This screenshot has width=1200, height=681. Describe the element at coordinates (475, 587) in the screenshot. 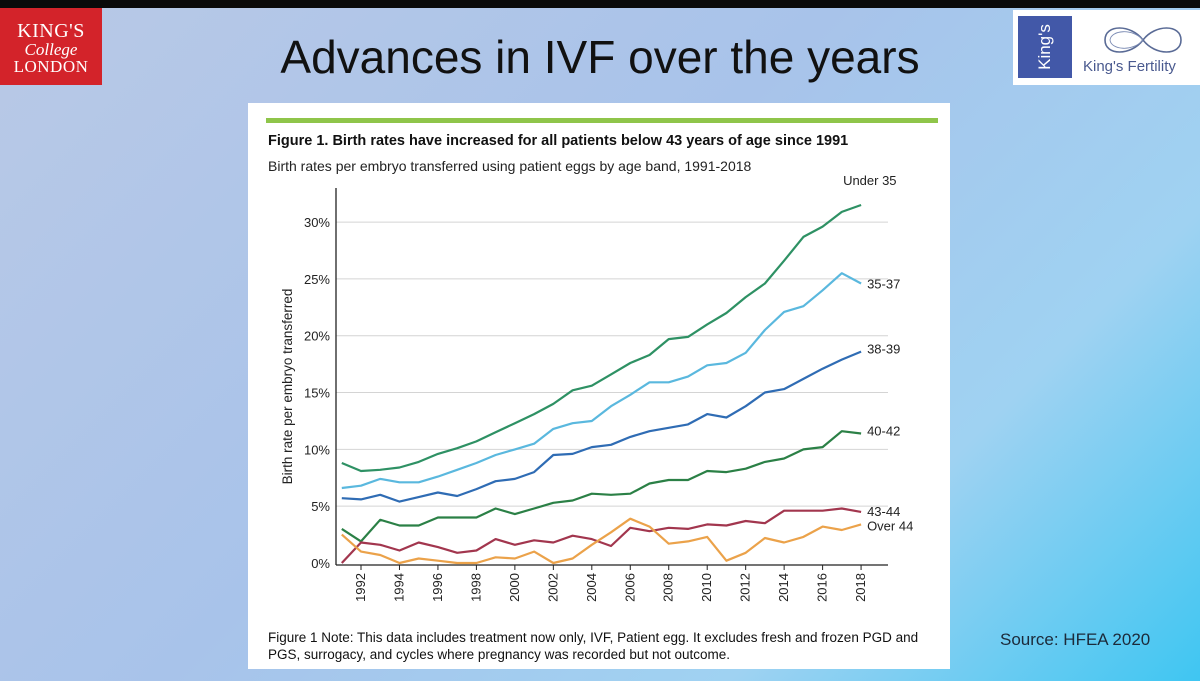

I see `x-tick-label: 1998` at that location.